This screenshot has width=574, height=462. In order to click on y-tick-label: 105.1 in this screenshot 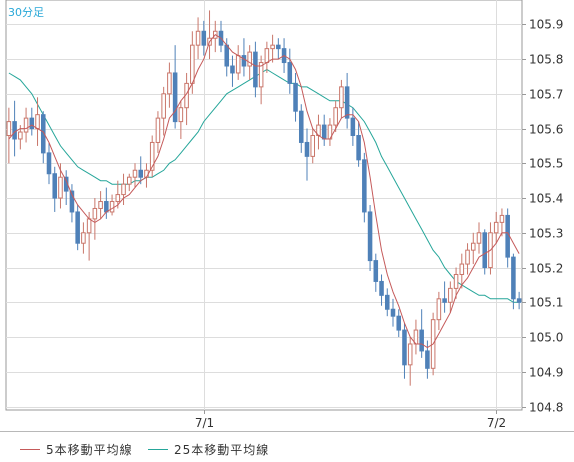, I will do `click(546, 303)`.